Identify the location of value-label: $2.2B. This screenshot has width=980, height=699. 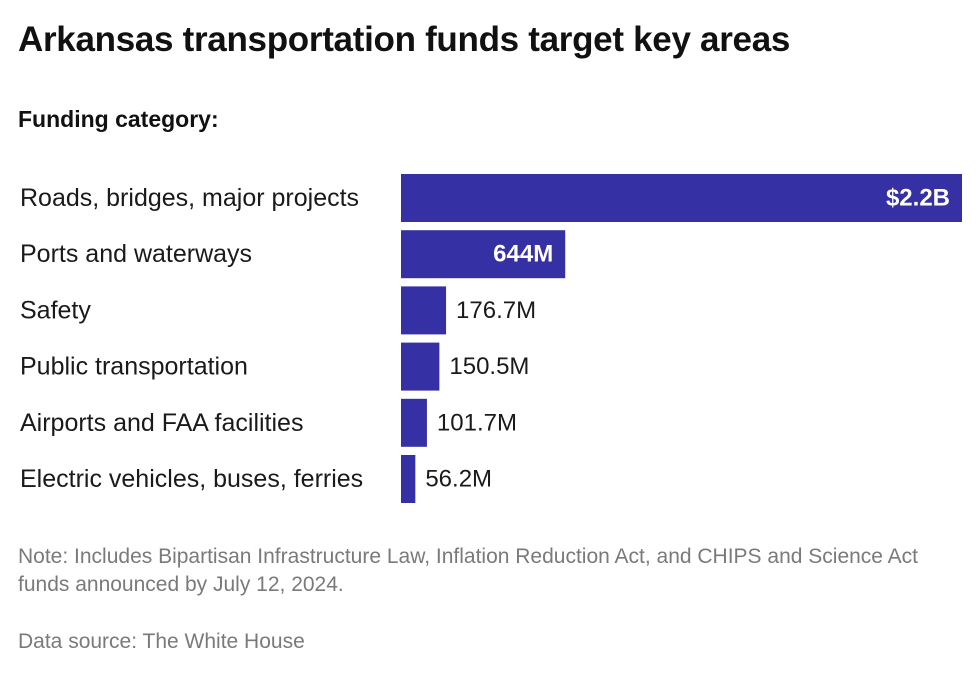
(918, 198).